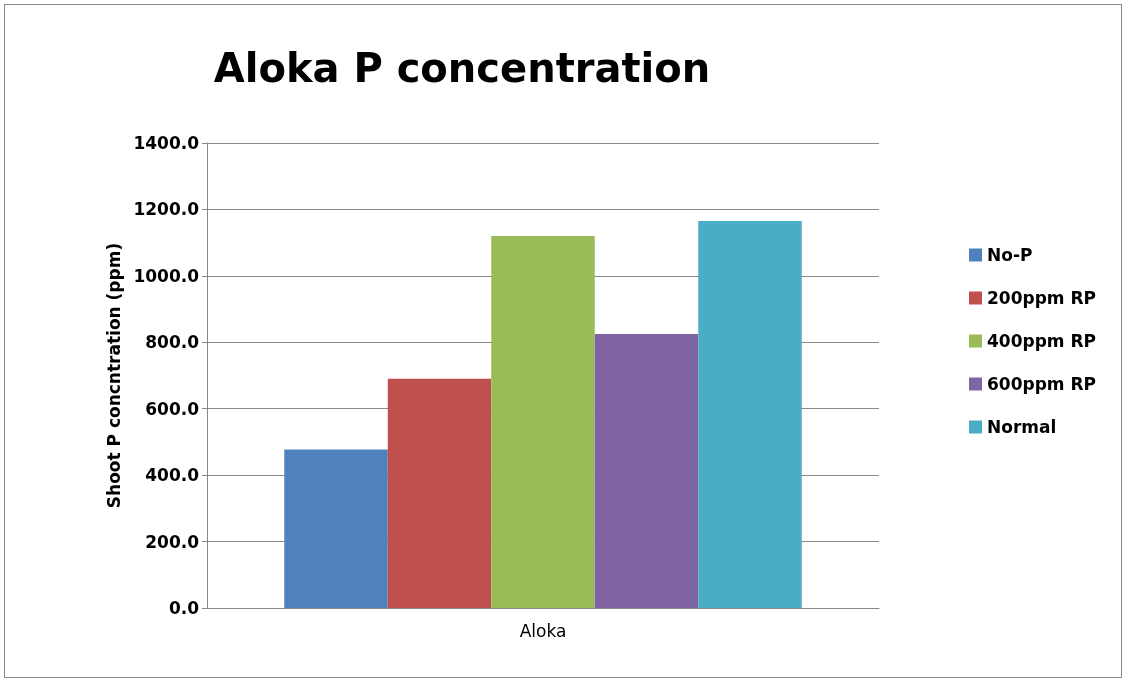  I want to click on y-tick-label: 800.0, so click(172, 342).